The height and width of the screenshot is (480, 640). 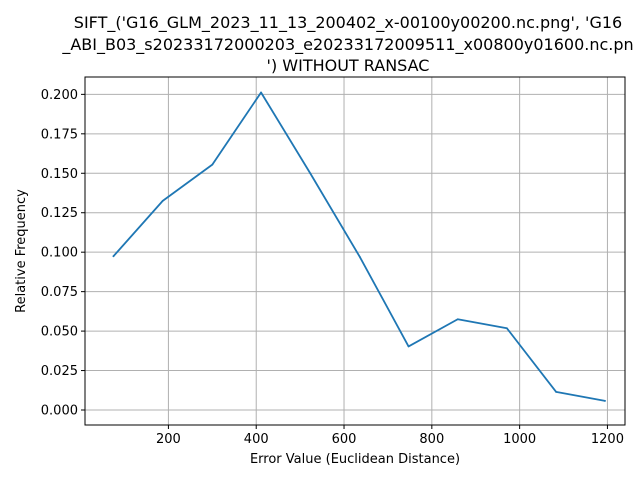 What do you see at coordinates (168, 439) in the screenshot?
I see `x-tick-label: 200` at bounding box center [168, 439].